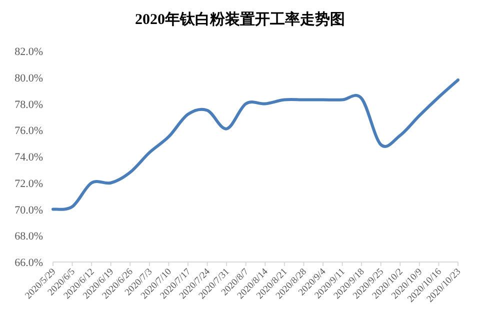 This screenshot has height=328, width=480. I want to click on y-tick-label: 82.0%, so click(28, 52).